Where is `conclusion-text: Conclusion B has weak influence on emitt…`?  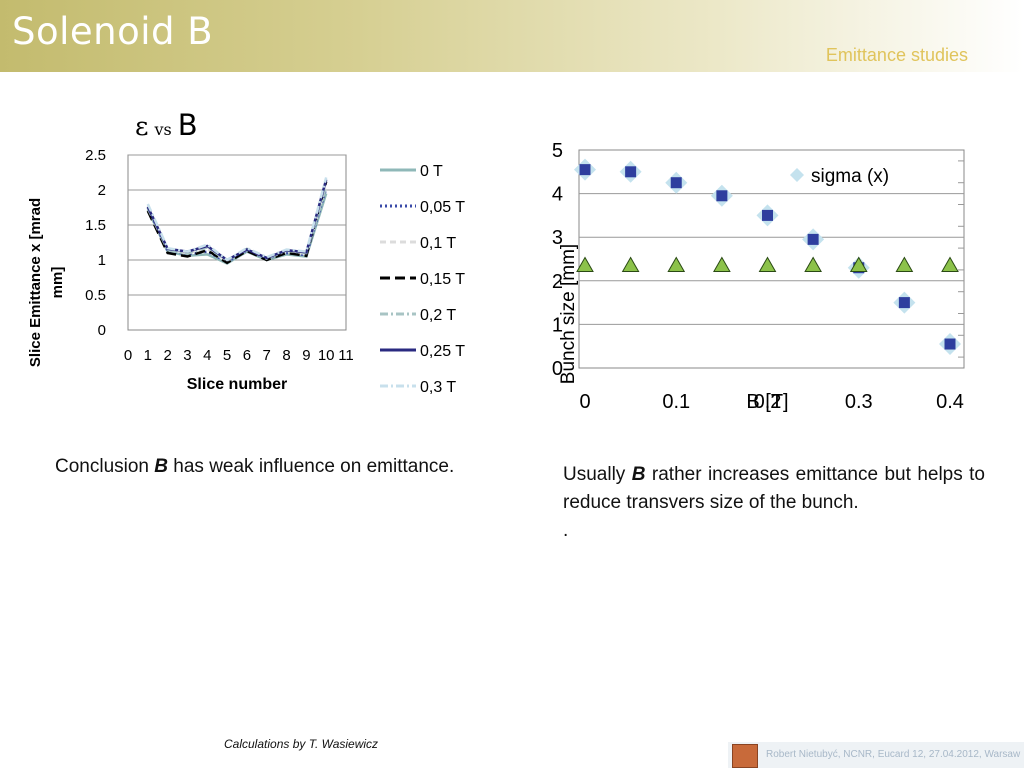
conclusion-text: Conclusion B has weak influence on emitt… is located at coordinates (255, 466).